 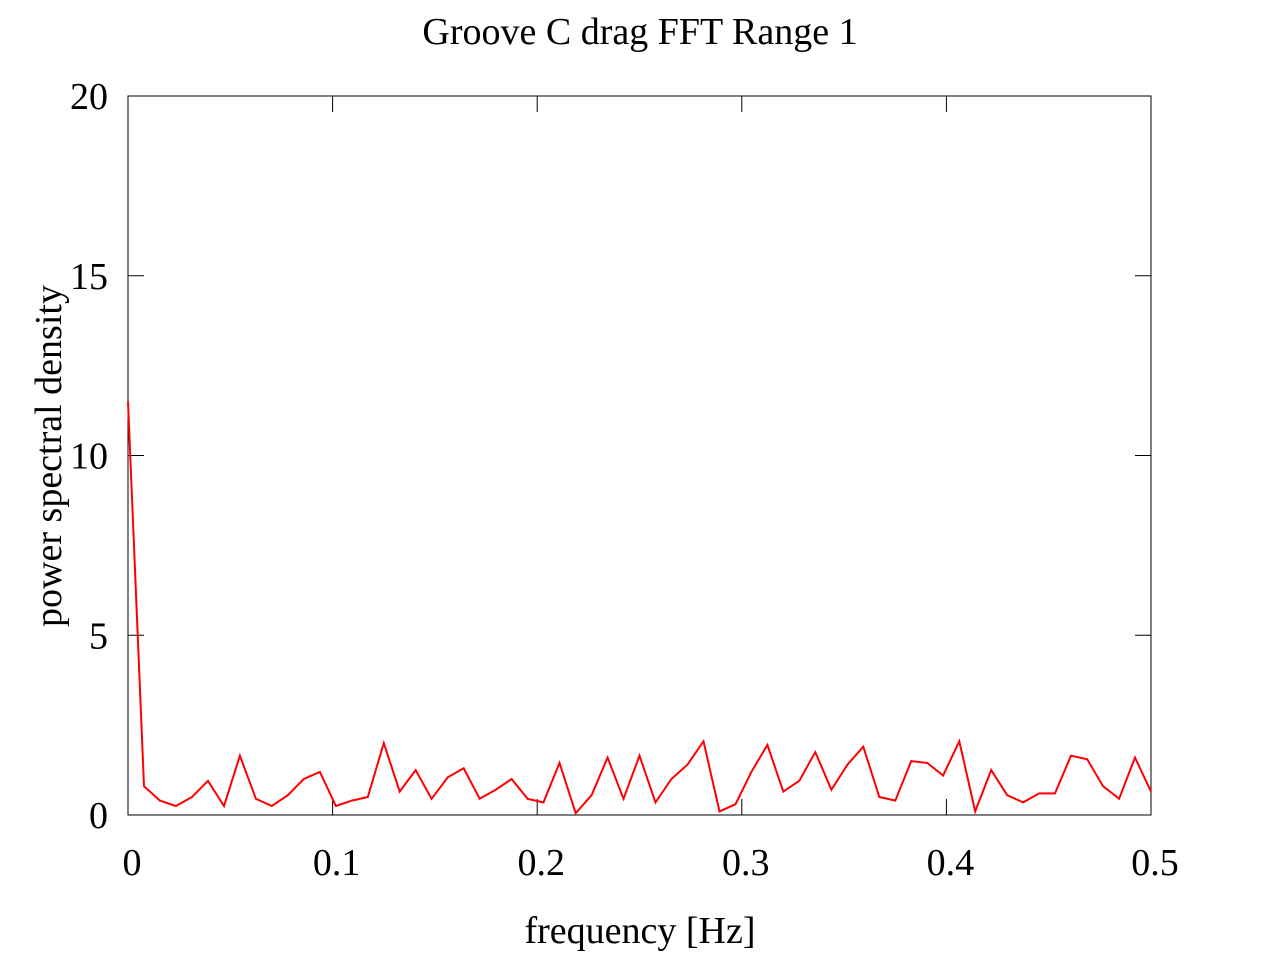 What do you see at coordinates (98, 816) in the screenshot?
I see `y-tick-label: 0` at bounding box center [98, 816].